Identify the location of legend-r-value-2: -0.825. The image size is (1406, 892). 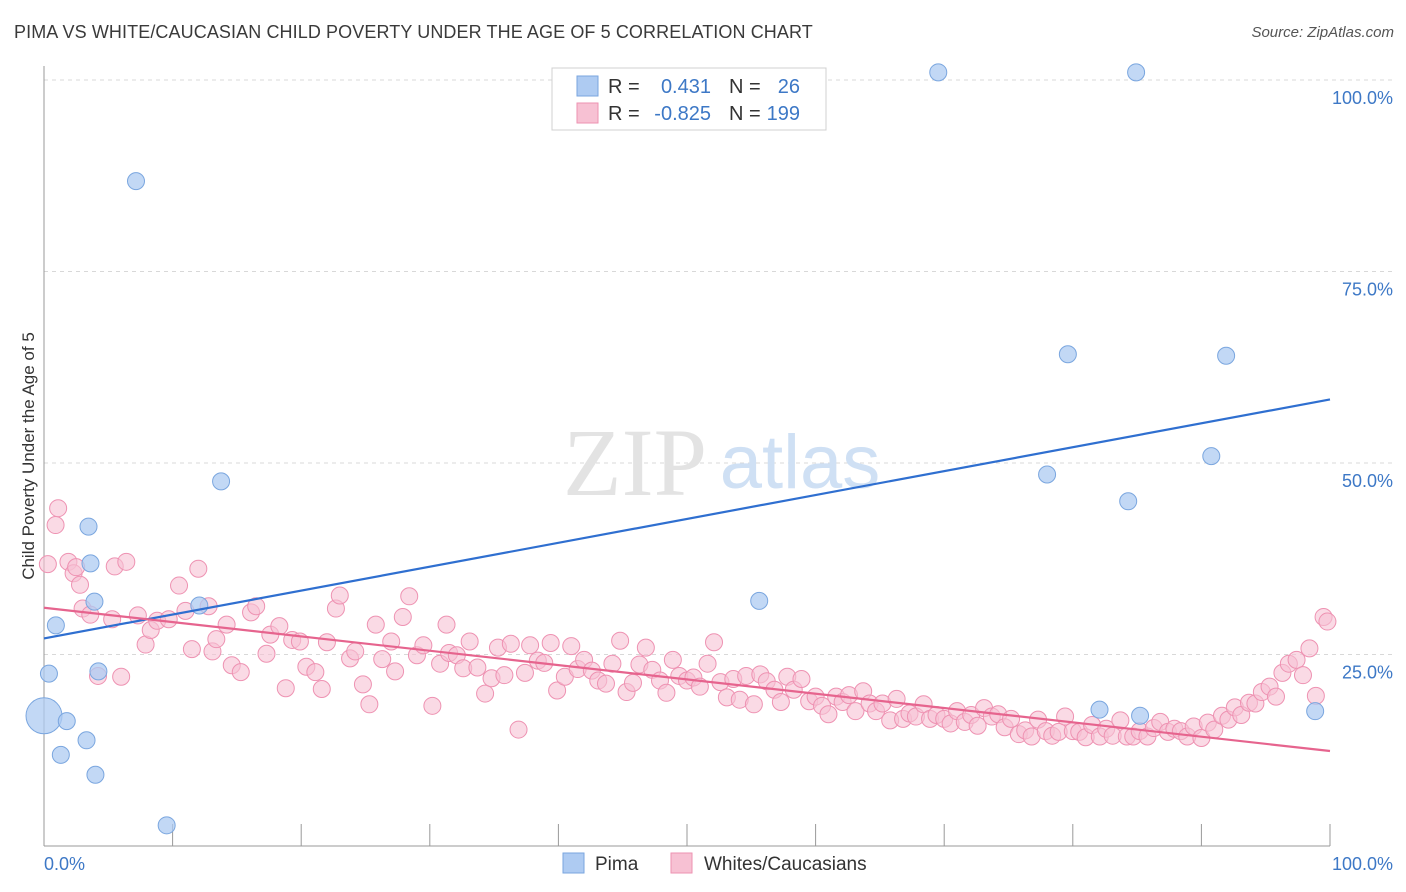
(682, 114).